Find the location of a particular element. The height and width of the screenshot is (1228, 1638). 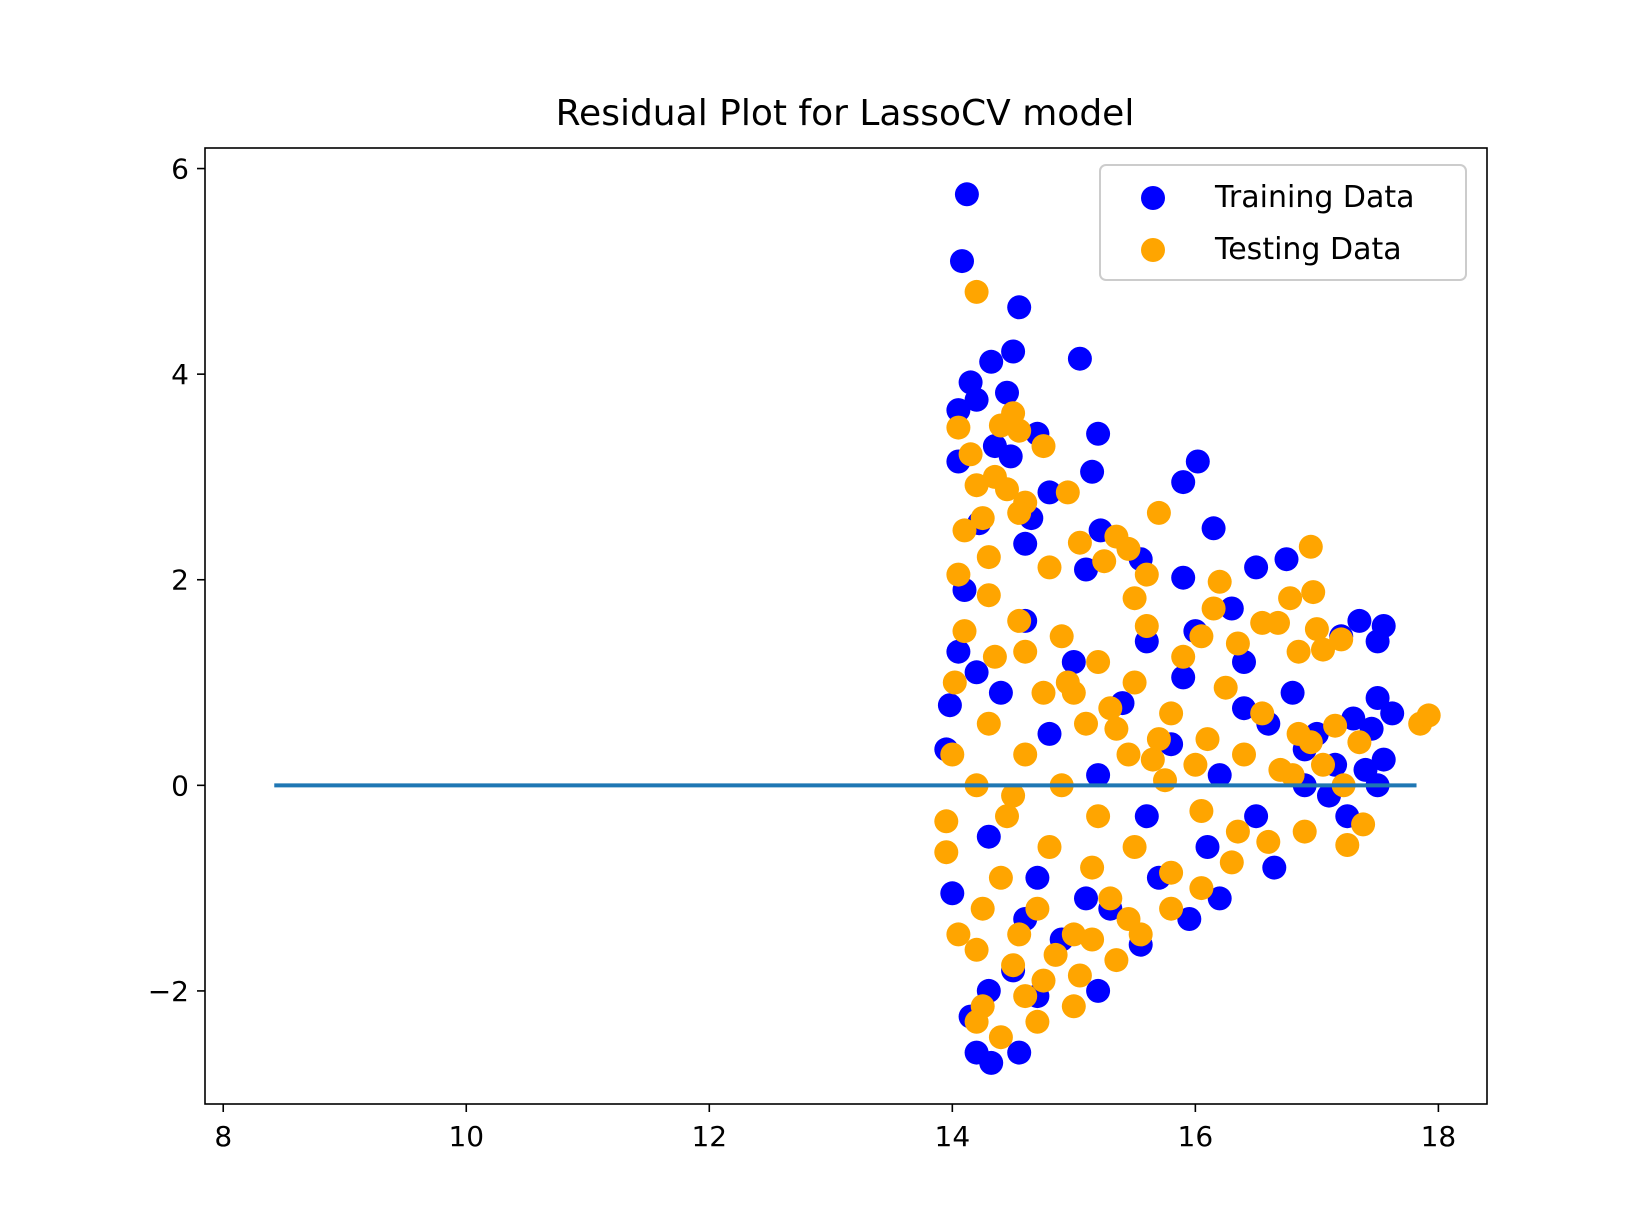

legend-label-training: Training Data is located at coordinates (1314, 197).